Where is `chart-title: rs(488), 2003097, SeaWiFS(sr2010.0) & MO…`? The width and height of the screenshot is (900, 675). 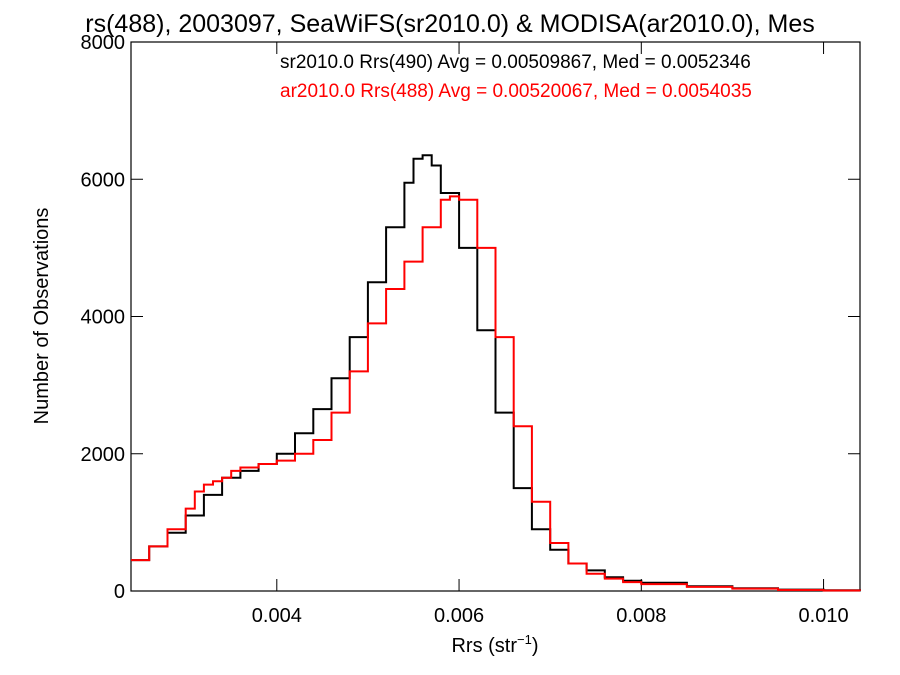 chart-title: rs(488), 2003097, SeaWiFS(sr2010.0) & MO… is located at coordinates (449, 24).